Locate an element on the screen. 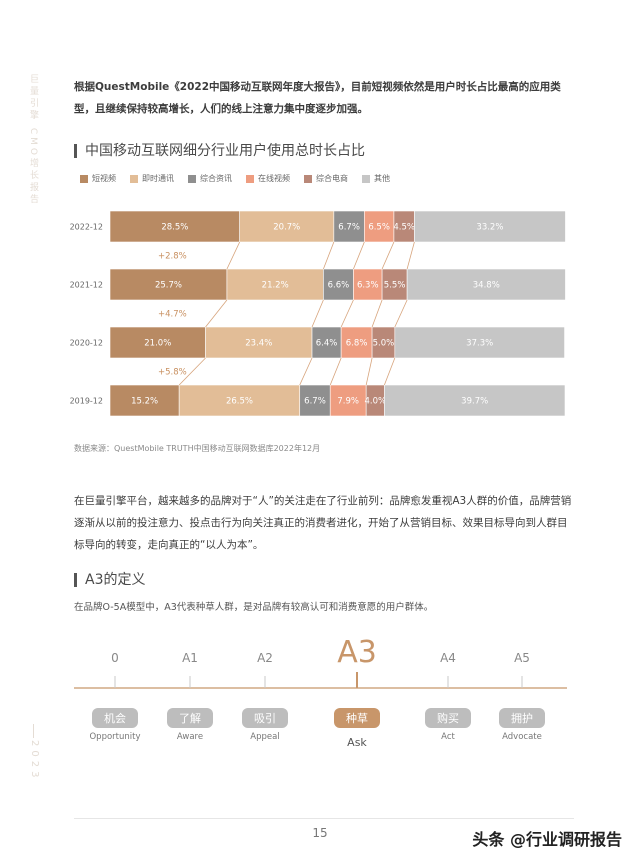 This screenshot has height=862, width=640. stage-en-label: Aware is located at coordinates (190, 737).